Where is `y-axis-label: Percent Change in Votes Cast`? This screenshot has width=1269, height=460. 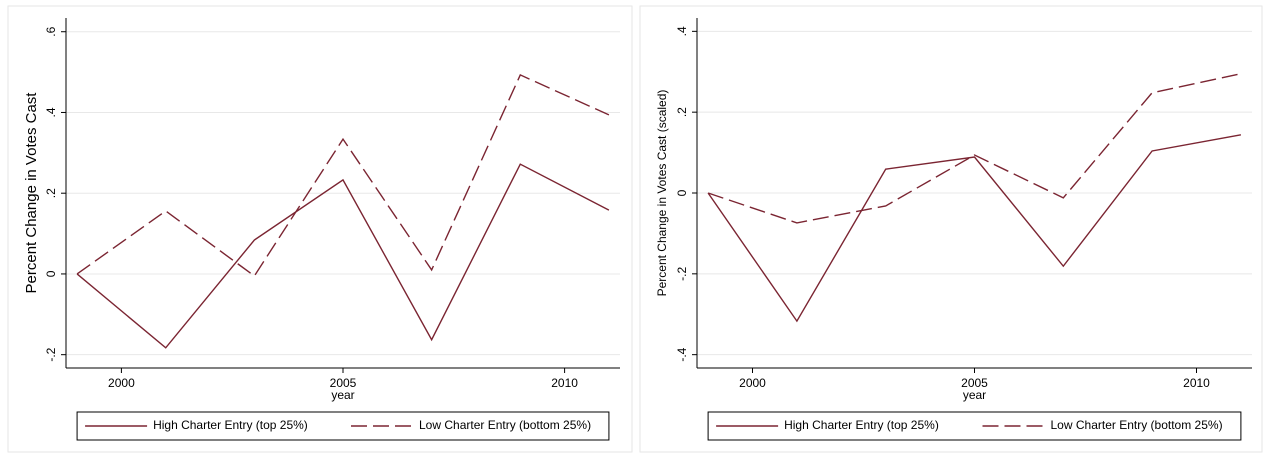 y-axis-label: Percent Change in Votes Cast is located at coordinates (31, 193).